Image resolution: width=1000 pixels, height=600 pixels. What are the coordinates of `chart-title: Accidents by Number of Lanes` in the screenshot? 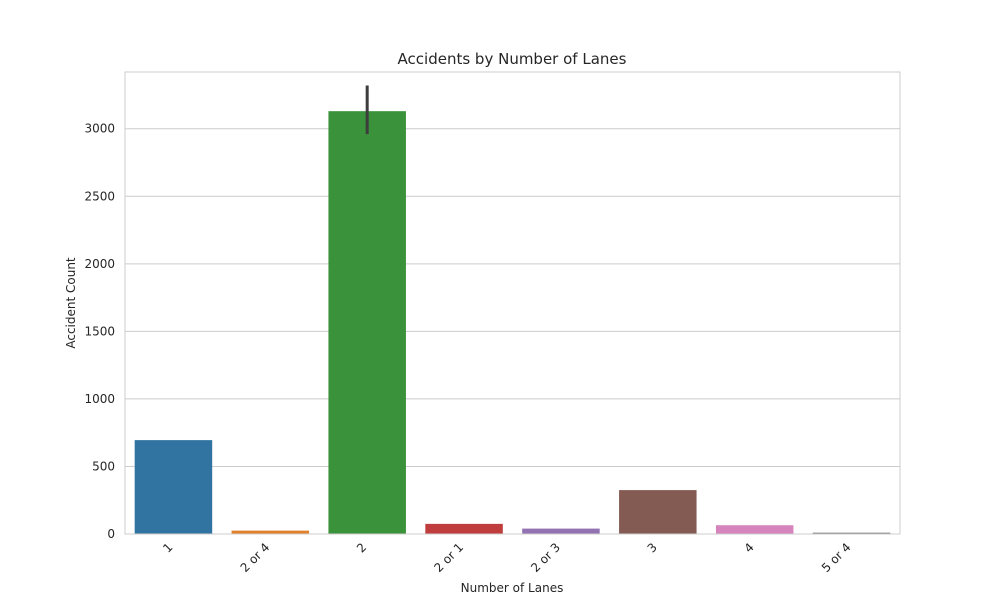 It's located at (512, 59).